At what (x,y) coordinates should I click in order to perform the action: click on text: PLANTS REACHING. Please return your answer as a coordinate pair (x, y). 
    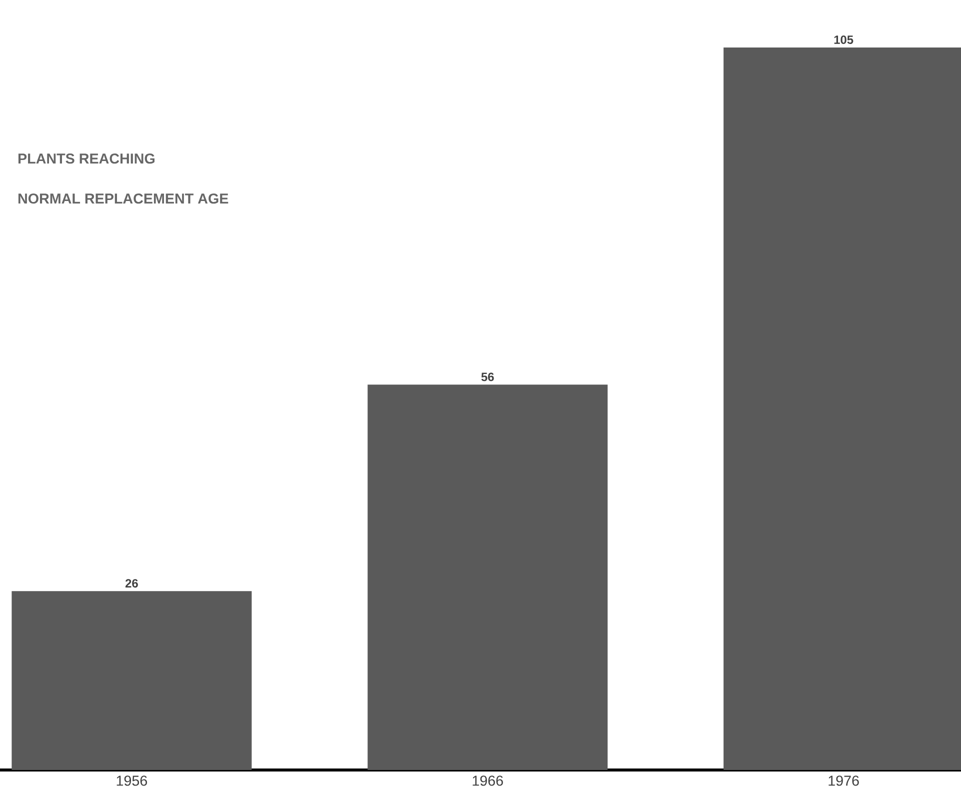
    Looking at the image, I should click on (86, 159).